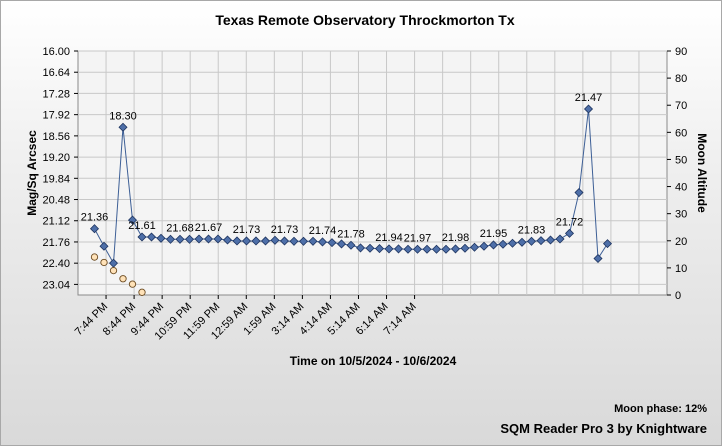 Image resolution: width=722 pixels, height=446 pixels. I want to click on y-tick-label: 17.92, so click(56, 116).